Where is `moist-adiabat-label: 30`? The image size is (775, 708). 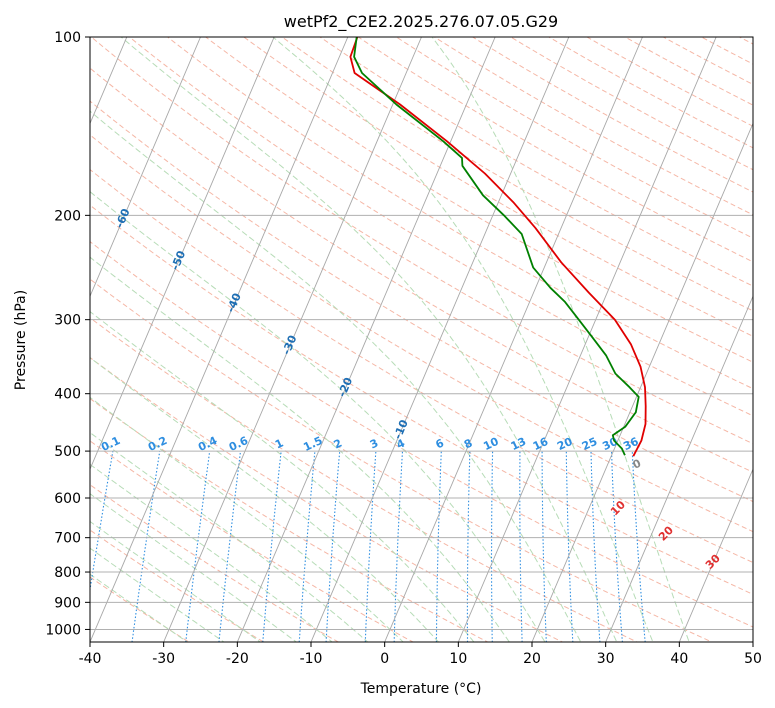 moist-adiabat-label: 30 is located at coordinates (713, 562).